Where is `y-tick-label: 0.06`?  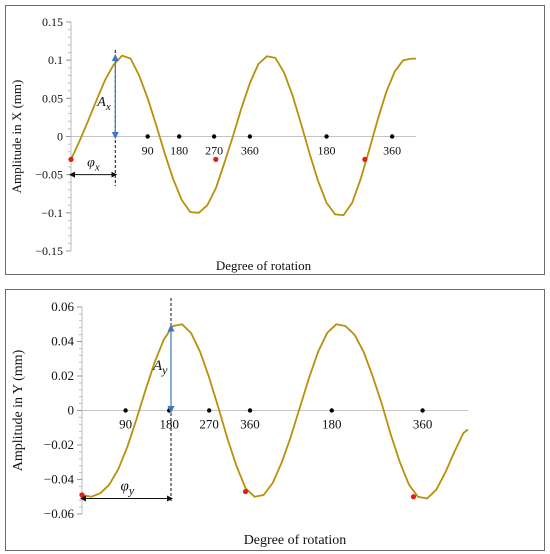 y-tick-label: 0.06 is located at coordinates (62, 306).